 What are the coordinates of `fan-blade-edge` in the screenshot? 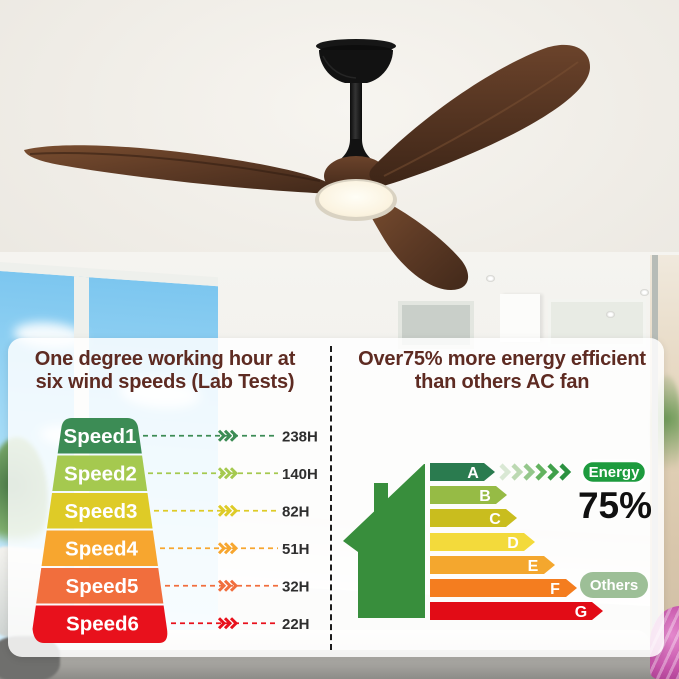 It's located at (175, 167).